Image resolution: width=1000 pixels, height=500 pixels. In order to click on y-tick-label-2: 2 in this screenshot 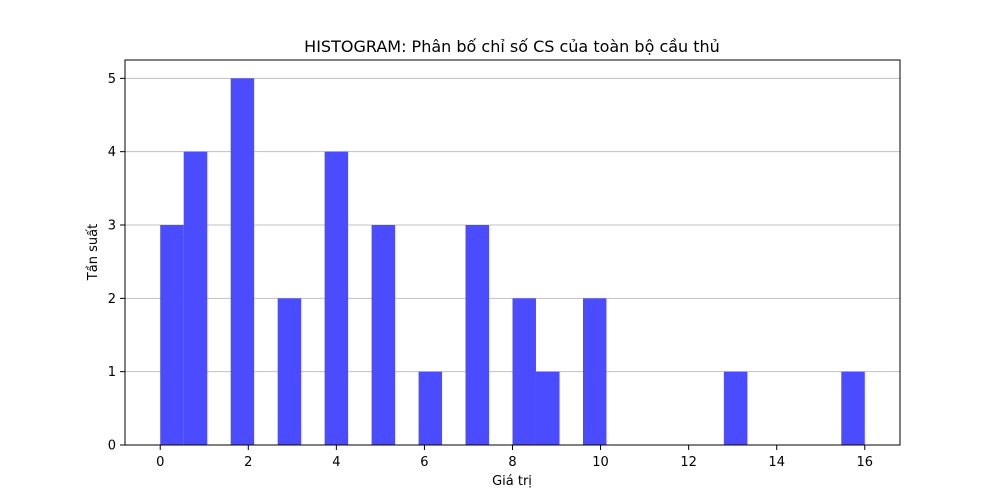, I will do `click(112, 299)`.